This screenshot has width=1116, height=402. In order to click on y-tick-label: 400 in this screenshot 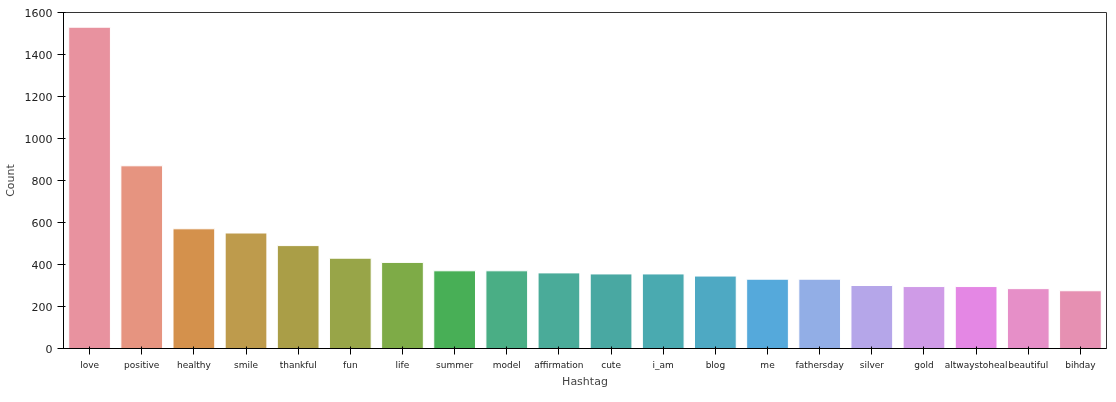, I will do `click(42, 265)`.